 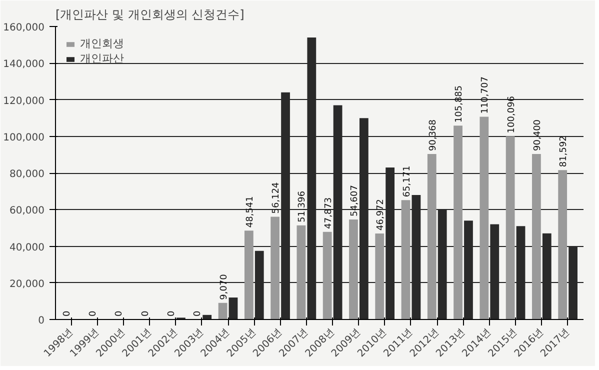 I want to click on y-tick-label: 100,000, so click(x=24, y=138).